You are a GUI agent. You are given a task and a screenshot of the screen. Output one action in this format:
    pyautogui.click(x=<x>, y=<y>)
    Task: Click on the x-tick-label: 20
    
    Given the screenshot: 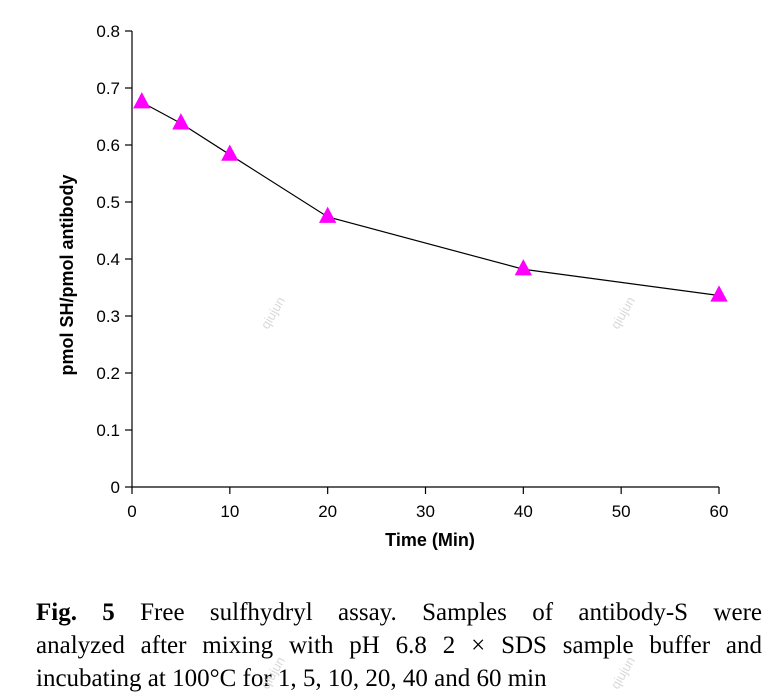 What is the action you would take?
    pyautogui.click(x=327, y=511)
    